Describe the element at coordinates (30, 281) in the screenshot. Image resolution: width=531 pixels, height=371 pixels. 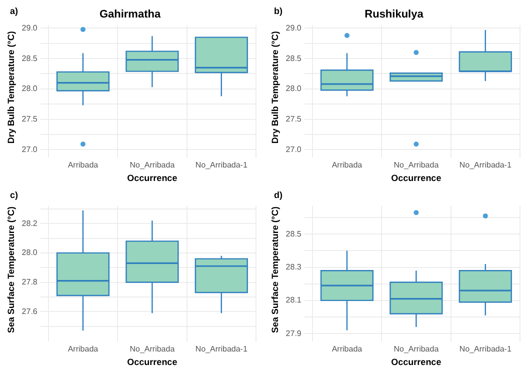
I see `y-tick-label: 27.8` at that location.